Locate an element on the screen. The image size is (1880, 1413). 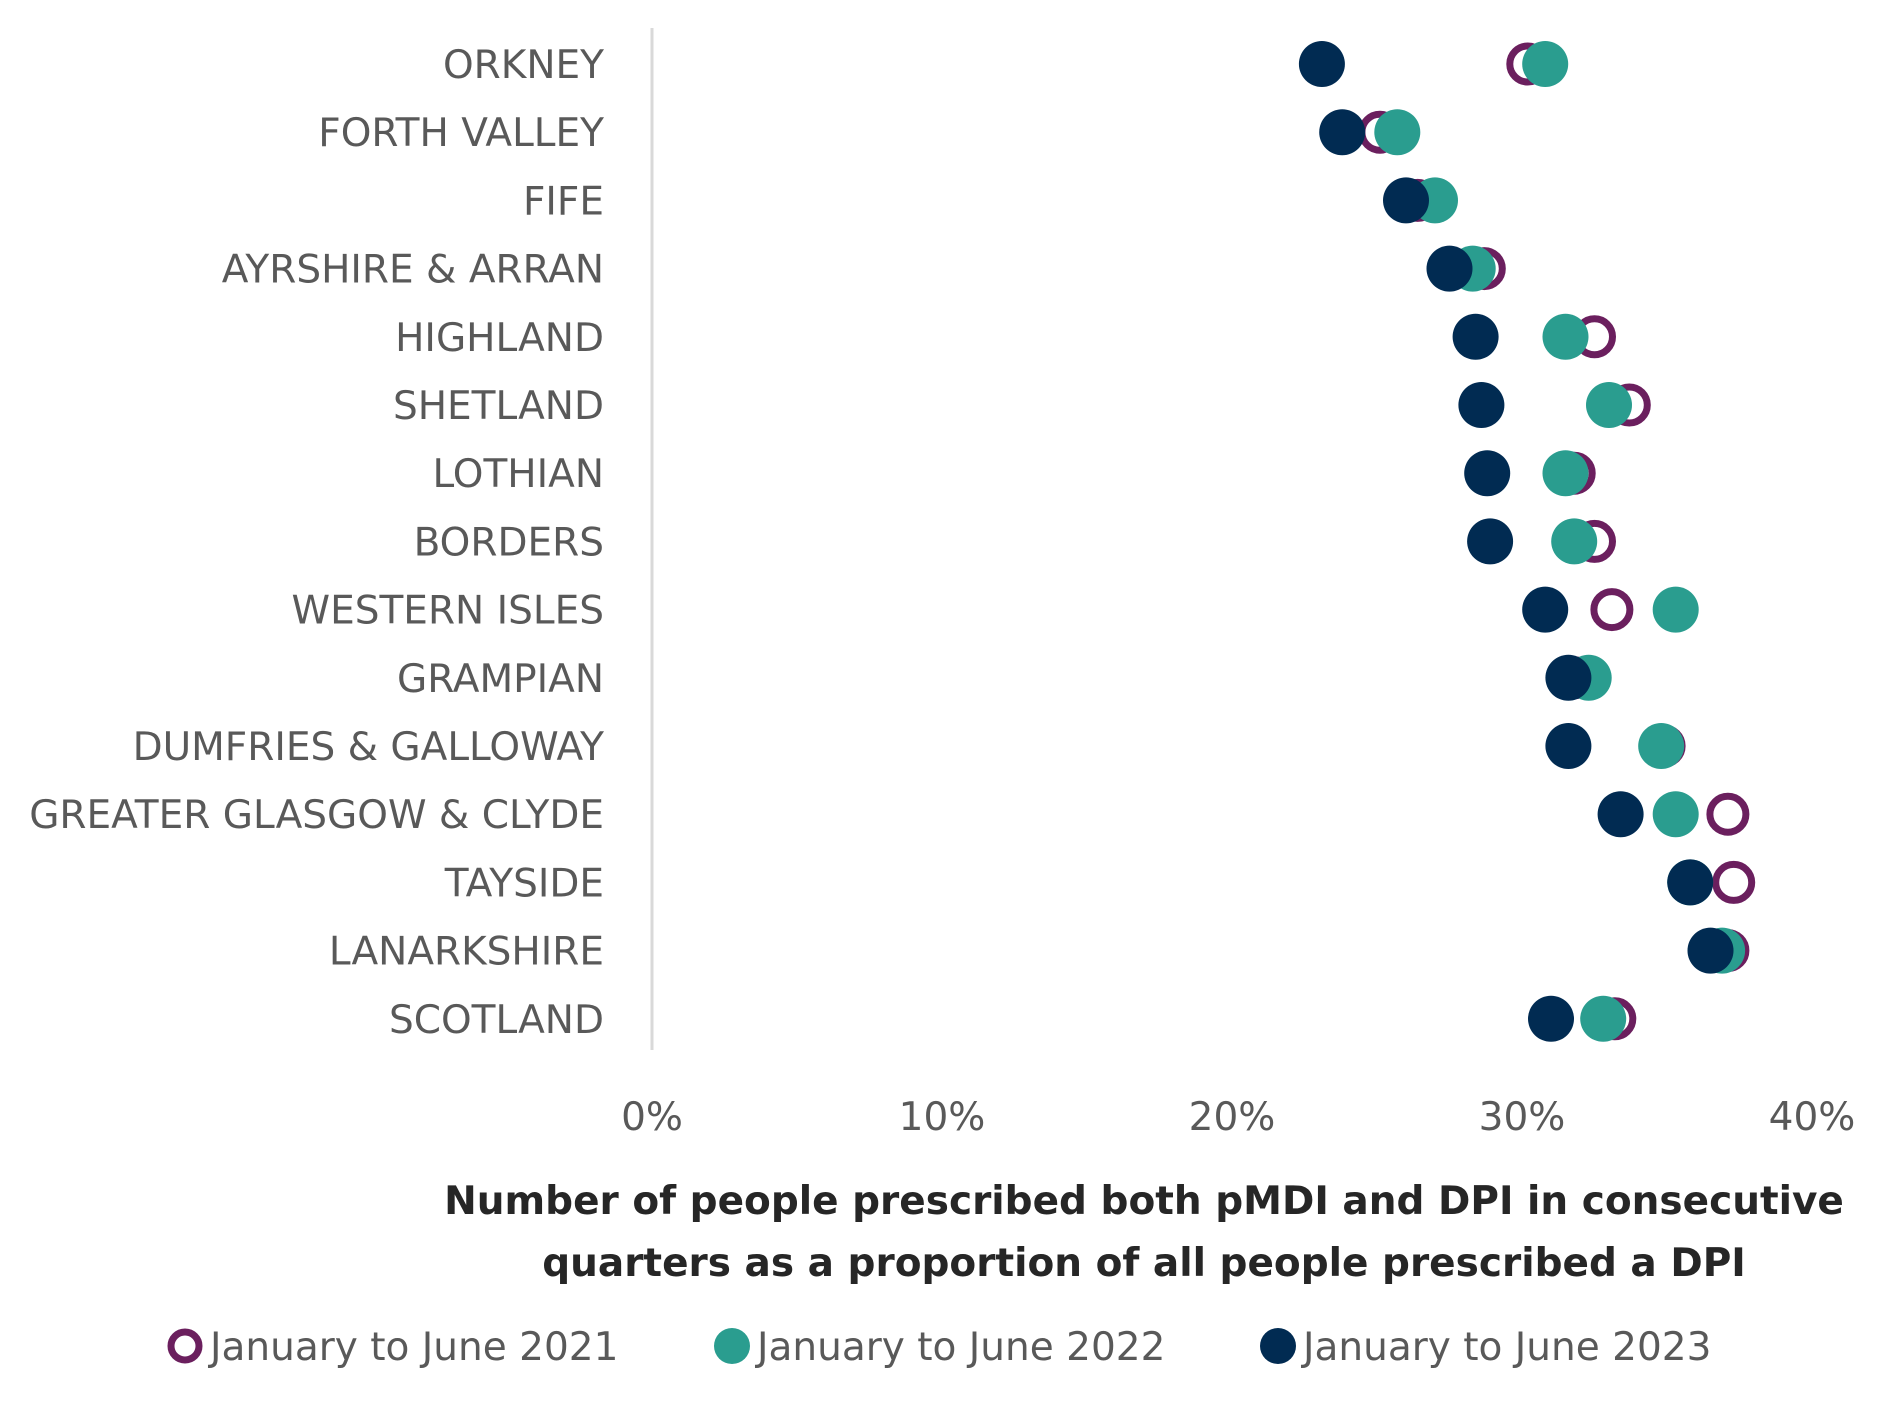
point-january-to-june-2023-shetland is located at coordinates (1481, 405).